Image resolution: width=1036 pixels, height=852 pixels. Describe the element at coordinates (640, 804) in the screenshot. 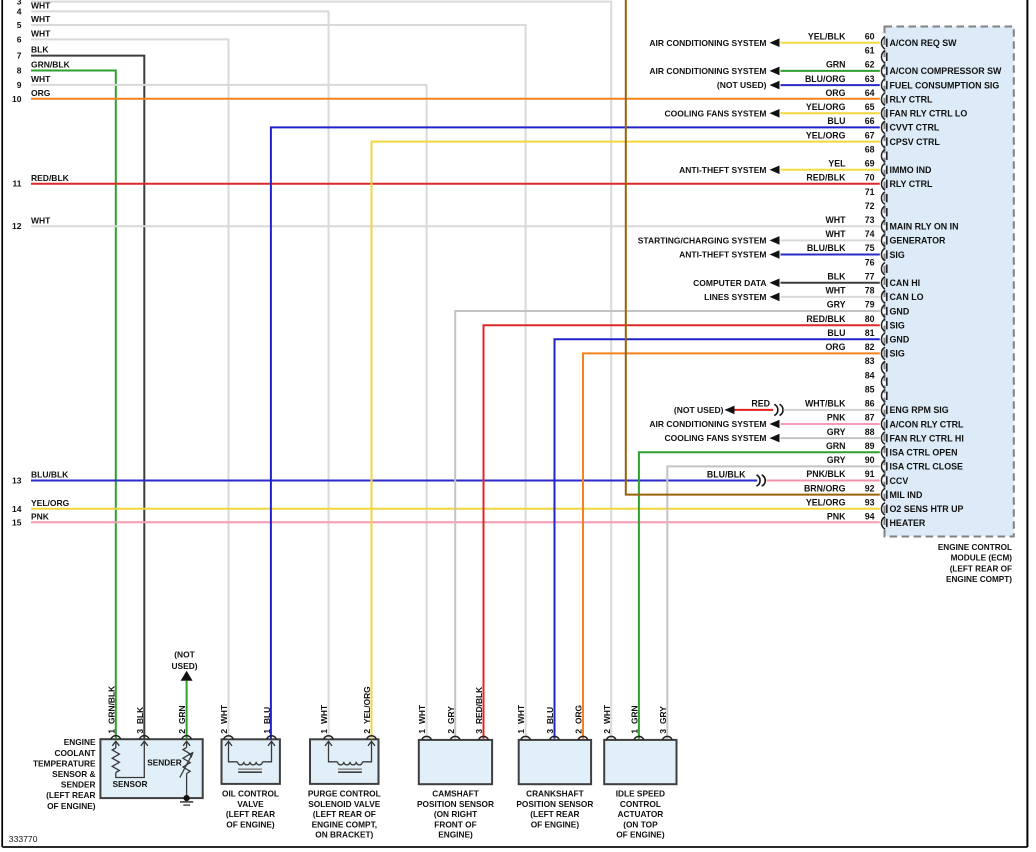

I see `svg-text: CONTROL` at that location.